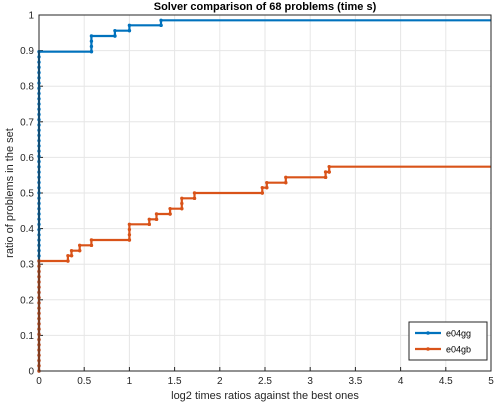  What do you see at coordinates (265, 381) in the screenshot?
I see `x-tick-label: 2.5` at bounding box center [265, 381].